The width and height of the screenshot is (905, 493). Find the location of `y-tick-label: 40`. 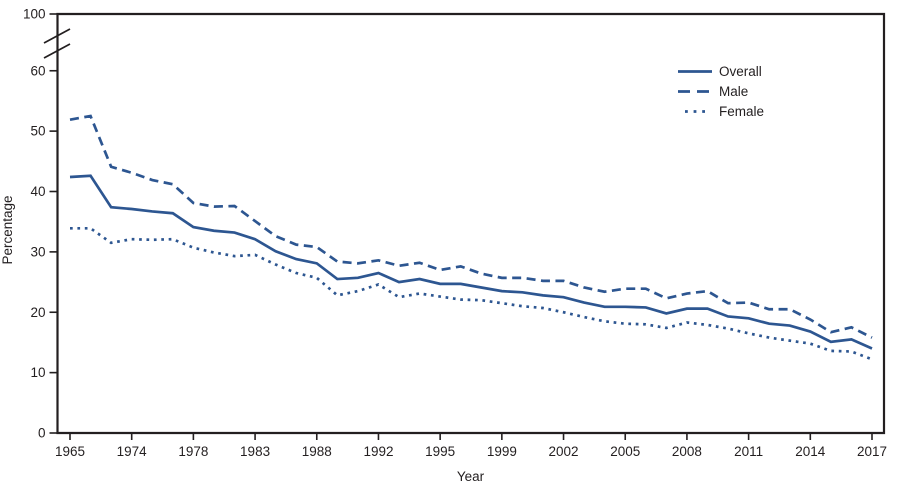

y-tick-label: 40 is located at coordinates (37, 191).